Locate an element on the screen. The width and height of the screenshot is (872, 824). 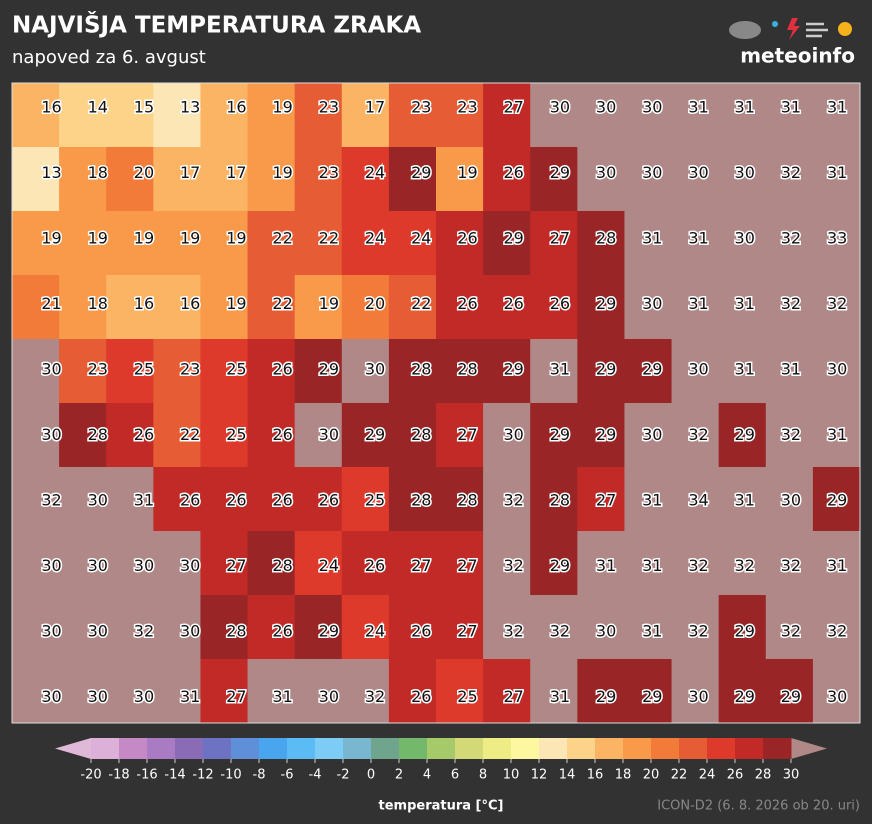
legend-label: temperatura [°C] is located at coordinates (441, 806).